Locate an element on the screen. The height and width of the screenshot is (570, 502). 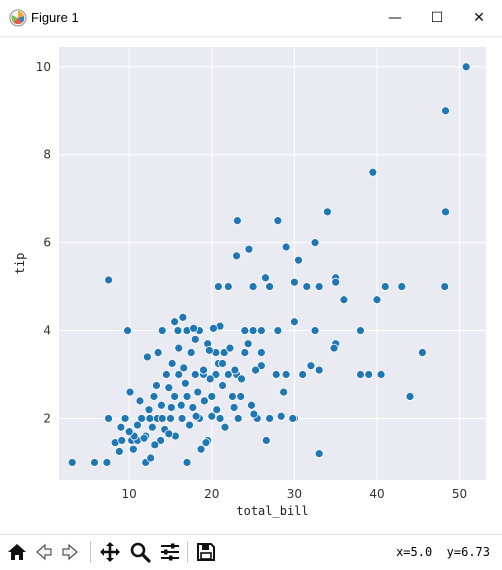
minimize-button: — is located at coordinates (395, 18).